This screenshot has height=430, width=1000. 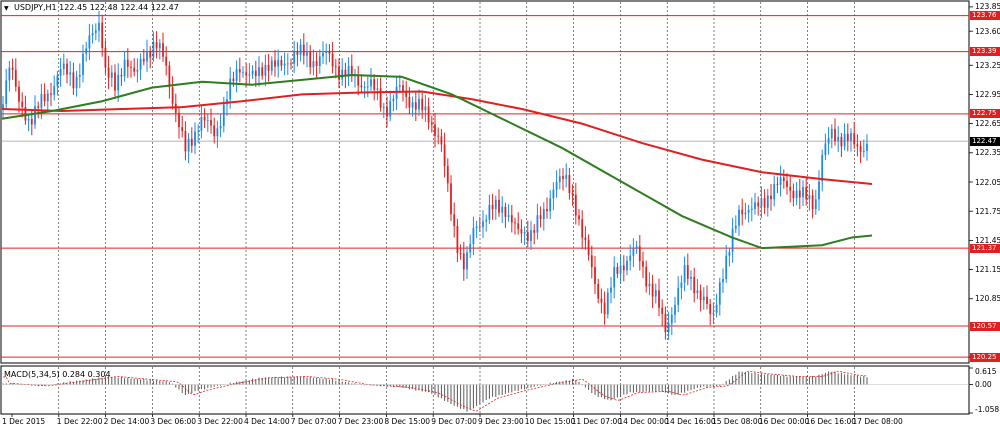 What do you see at coordinates (784, 421) in the screenshot?
I see `time-tick-label: 16 Dec 00:00` at bounding box center [784, 421].